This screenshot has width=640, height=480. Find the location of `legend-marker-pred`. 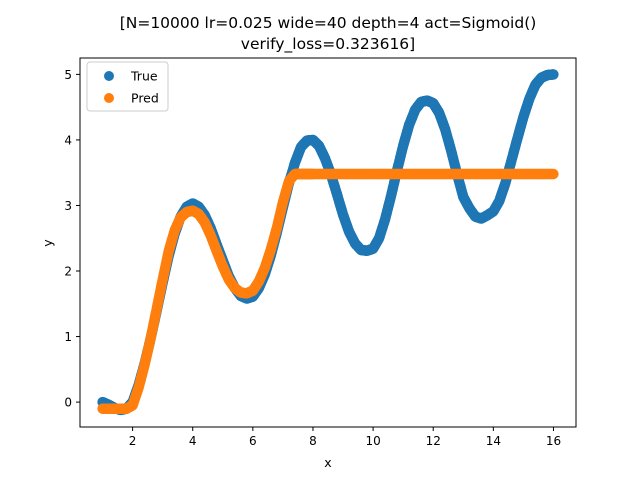

legend-marker-pred is located at coordinates (109, 98).